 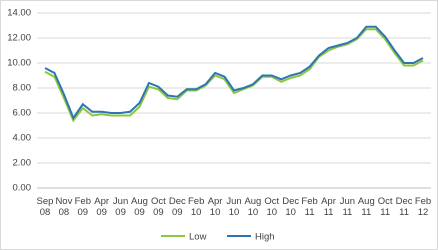 What do you see at coordinates (198, 237) in the screenshot?
I see `legend-label: Low` at bounding box center [198, 237].